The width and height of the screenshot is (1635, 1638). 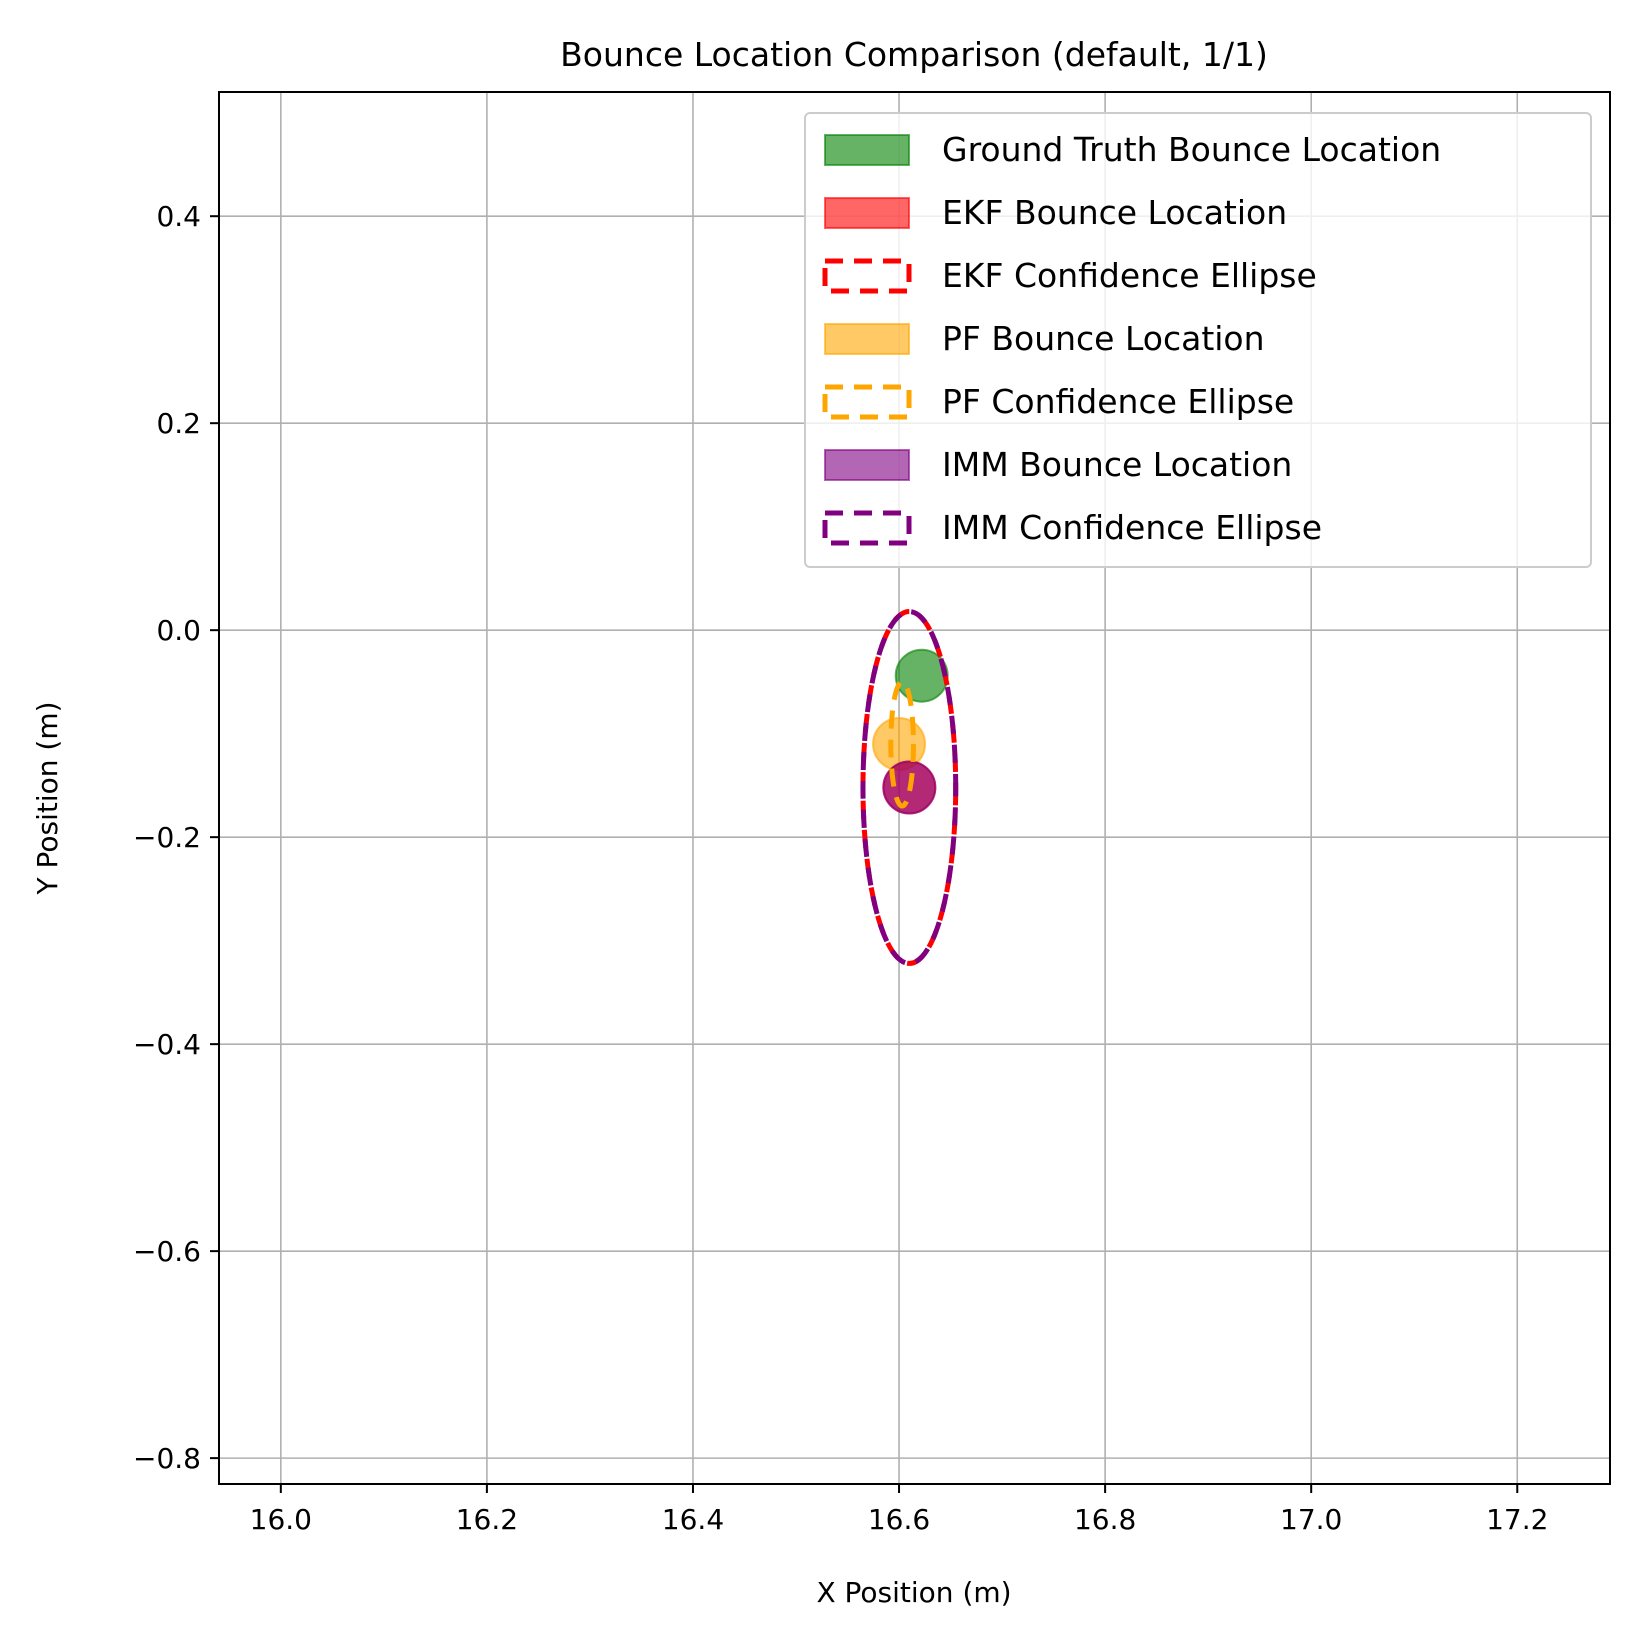 What do you see at coordinates (1311, 1519) in the screenshot?
I see `x-tick-label: 17.0` at bounding box center [1311, 1519].